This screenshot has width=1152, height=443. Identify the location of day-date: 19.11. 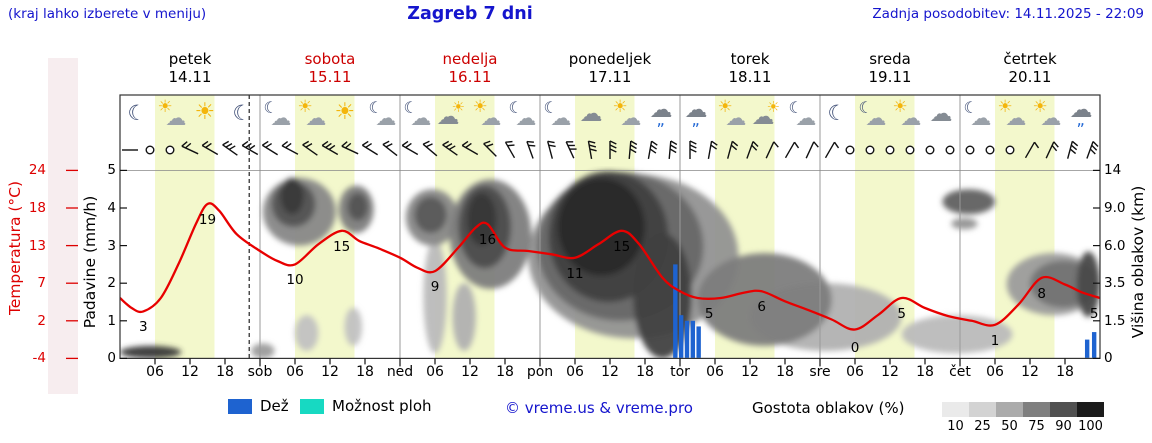
(890, 77).